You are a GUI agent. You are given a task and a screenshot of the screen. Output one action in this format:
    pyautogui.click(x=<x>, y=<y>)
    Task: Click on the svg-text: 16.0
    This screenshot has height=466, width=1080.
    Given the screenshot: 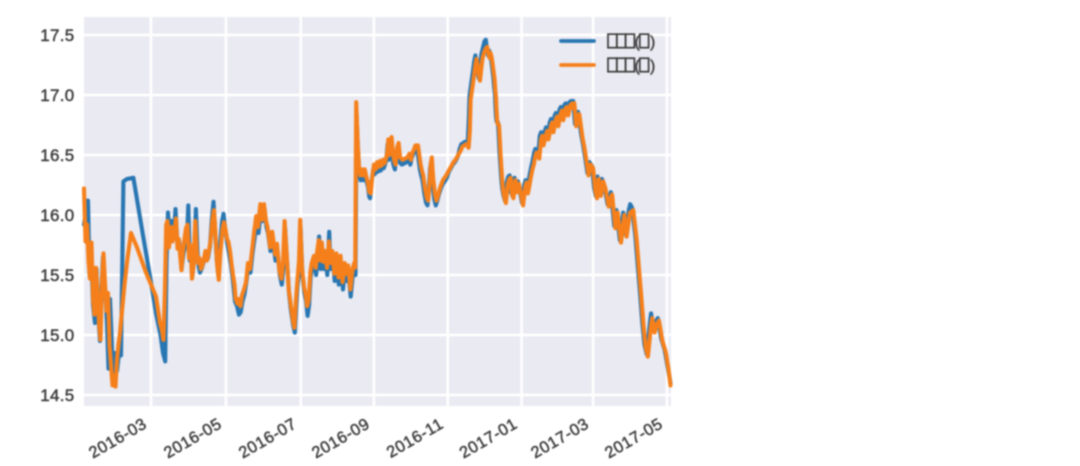 What is the action you would take?
    pyautogui.click(x=57, y=215)
    